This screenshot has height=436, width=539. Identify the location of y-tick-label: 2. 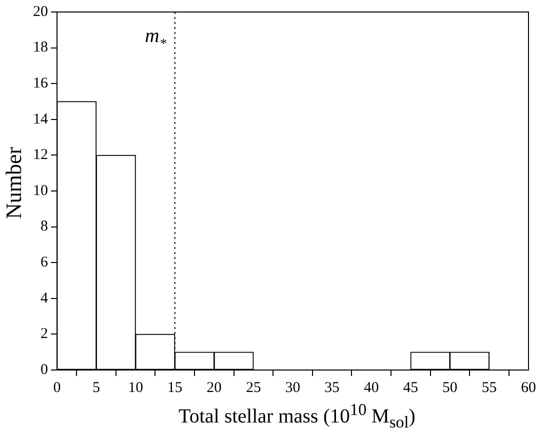
(44, 334).